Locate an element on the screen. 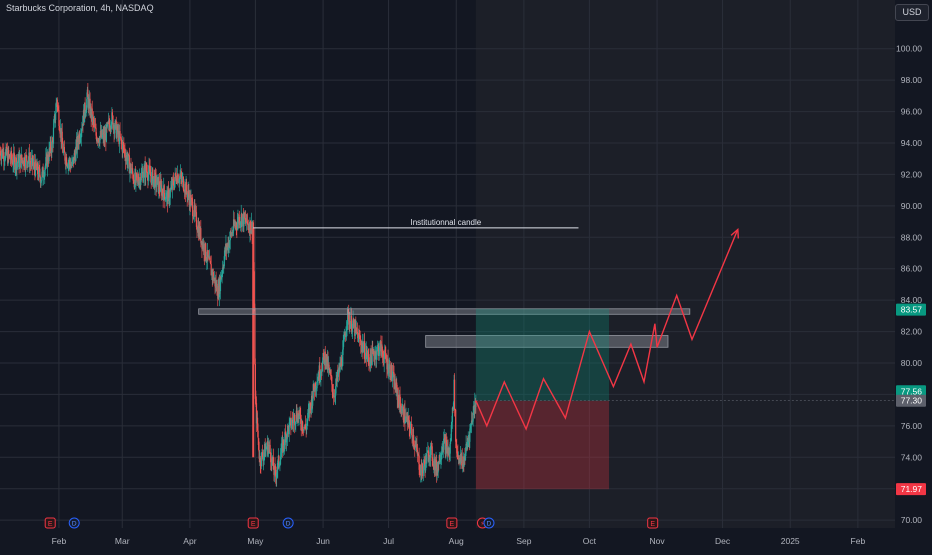 The height and width of the screenshot is (555, 932). time-axis: Feb Mar Apr May Jun Jul Aug Sep Oct Nov Dec 2025 Feb is located at coordinates (459, 541).